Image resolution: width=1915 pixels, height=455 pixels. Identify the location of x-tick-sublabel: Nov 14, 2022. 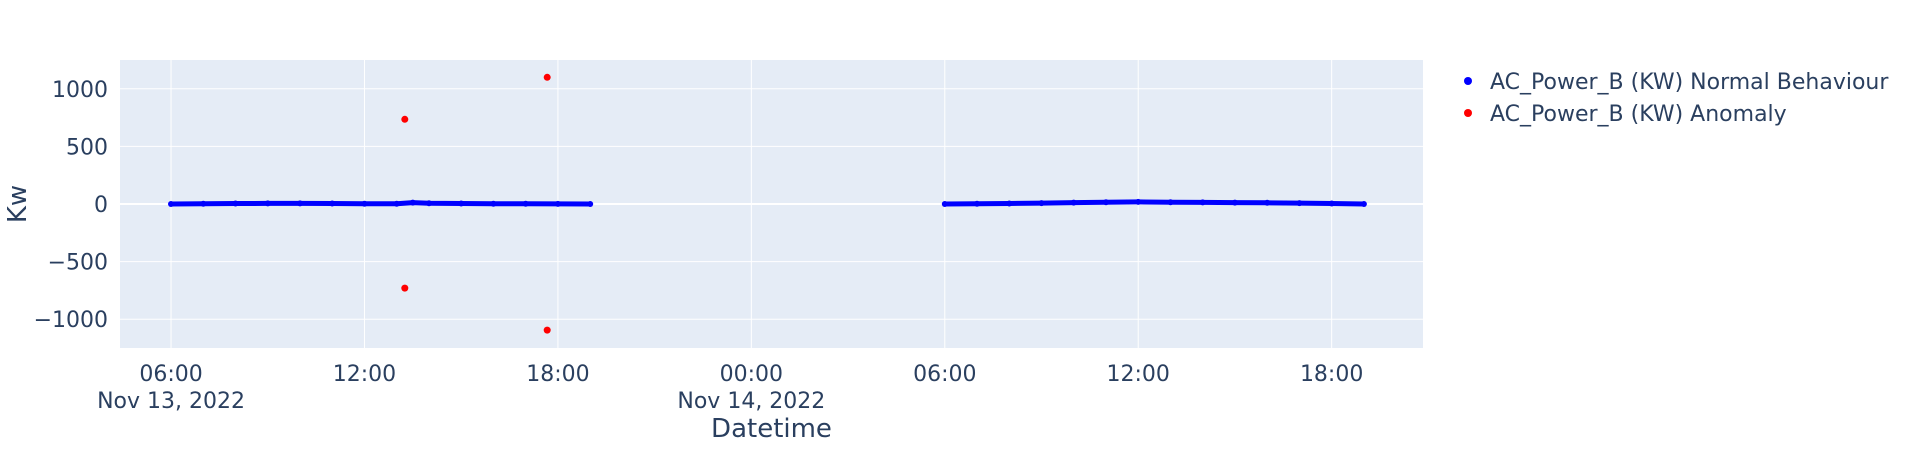
(751, 401).